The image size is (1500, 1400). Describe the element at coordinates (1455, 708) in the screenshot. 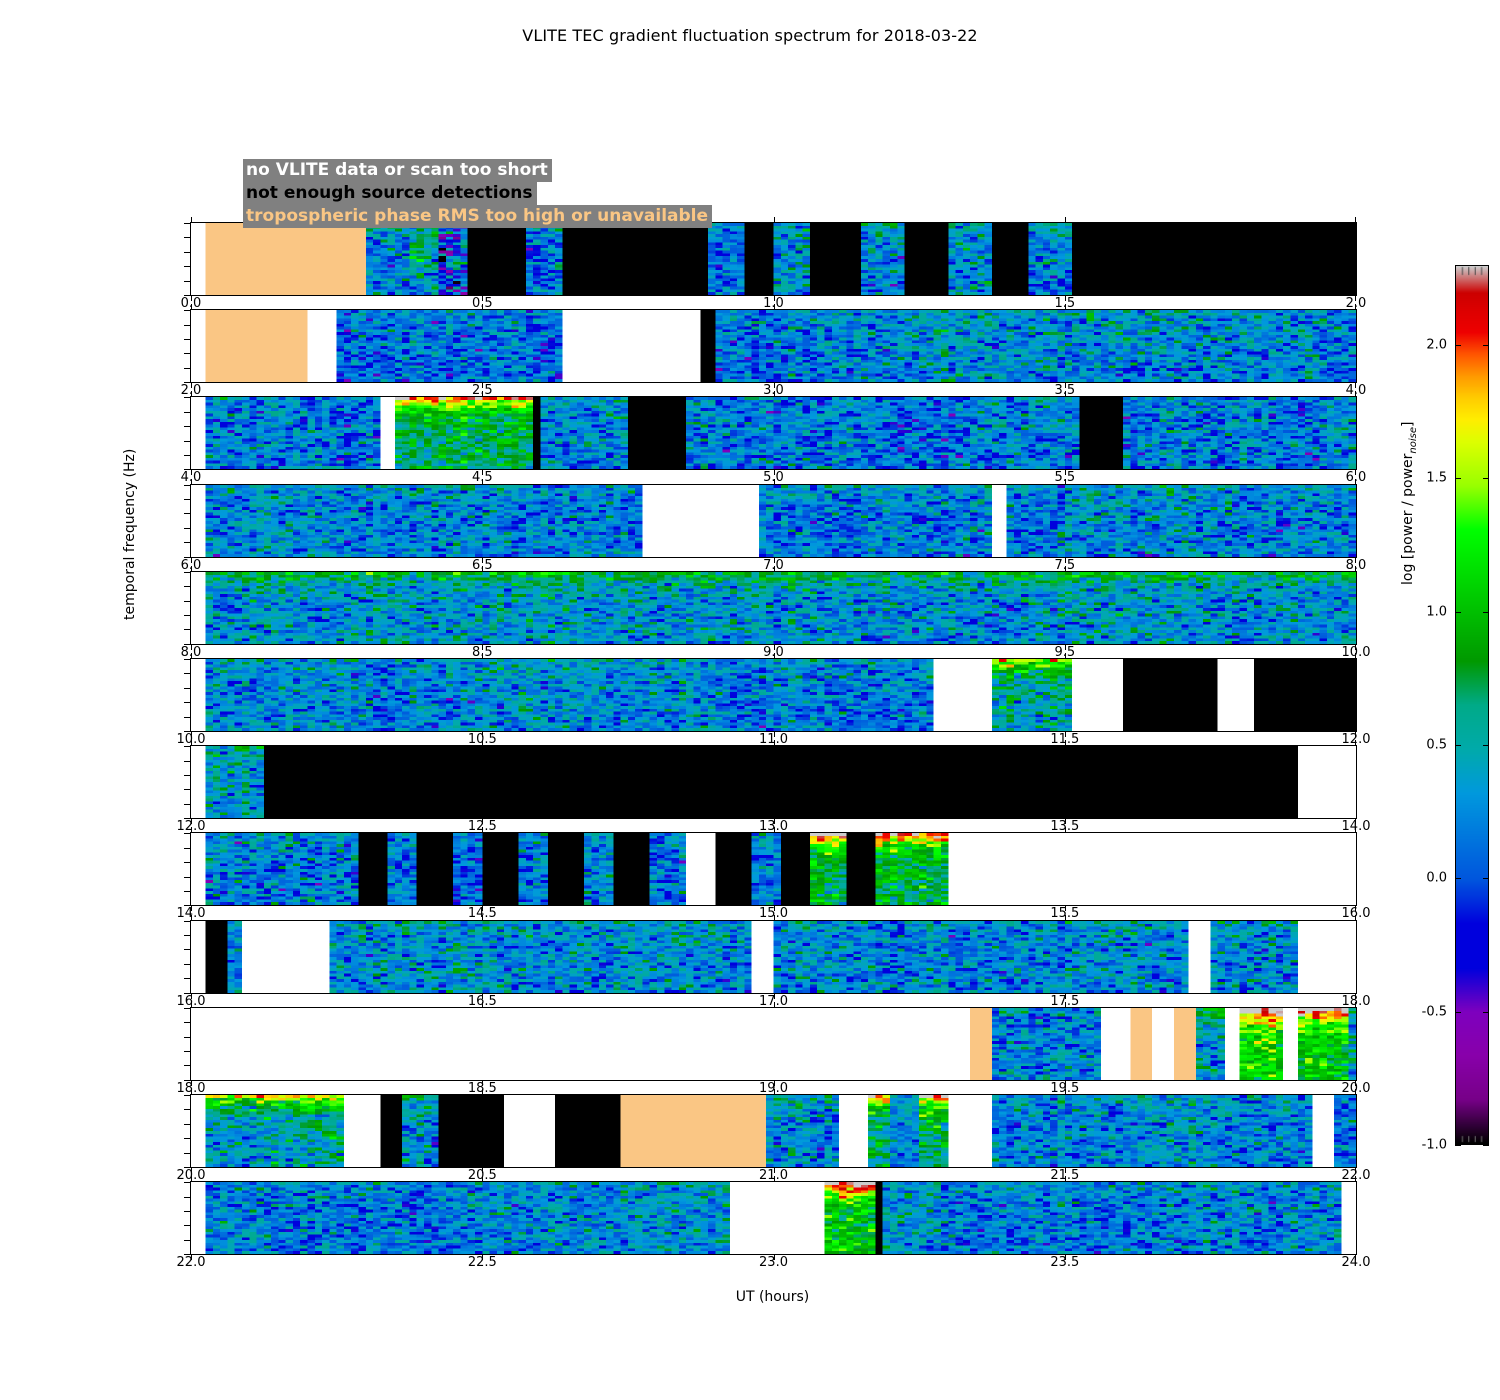

I see `colorbar: -1.0 -0.5 0.0 0.5 1.0 1.5 2.0` at that location.